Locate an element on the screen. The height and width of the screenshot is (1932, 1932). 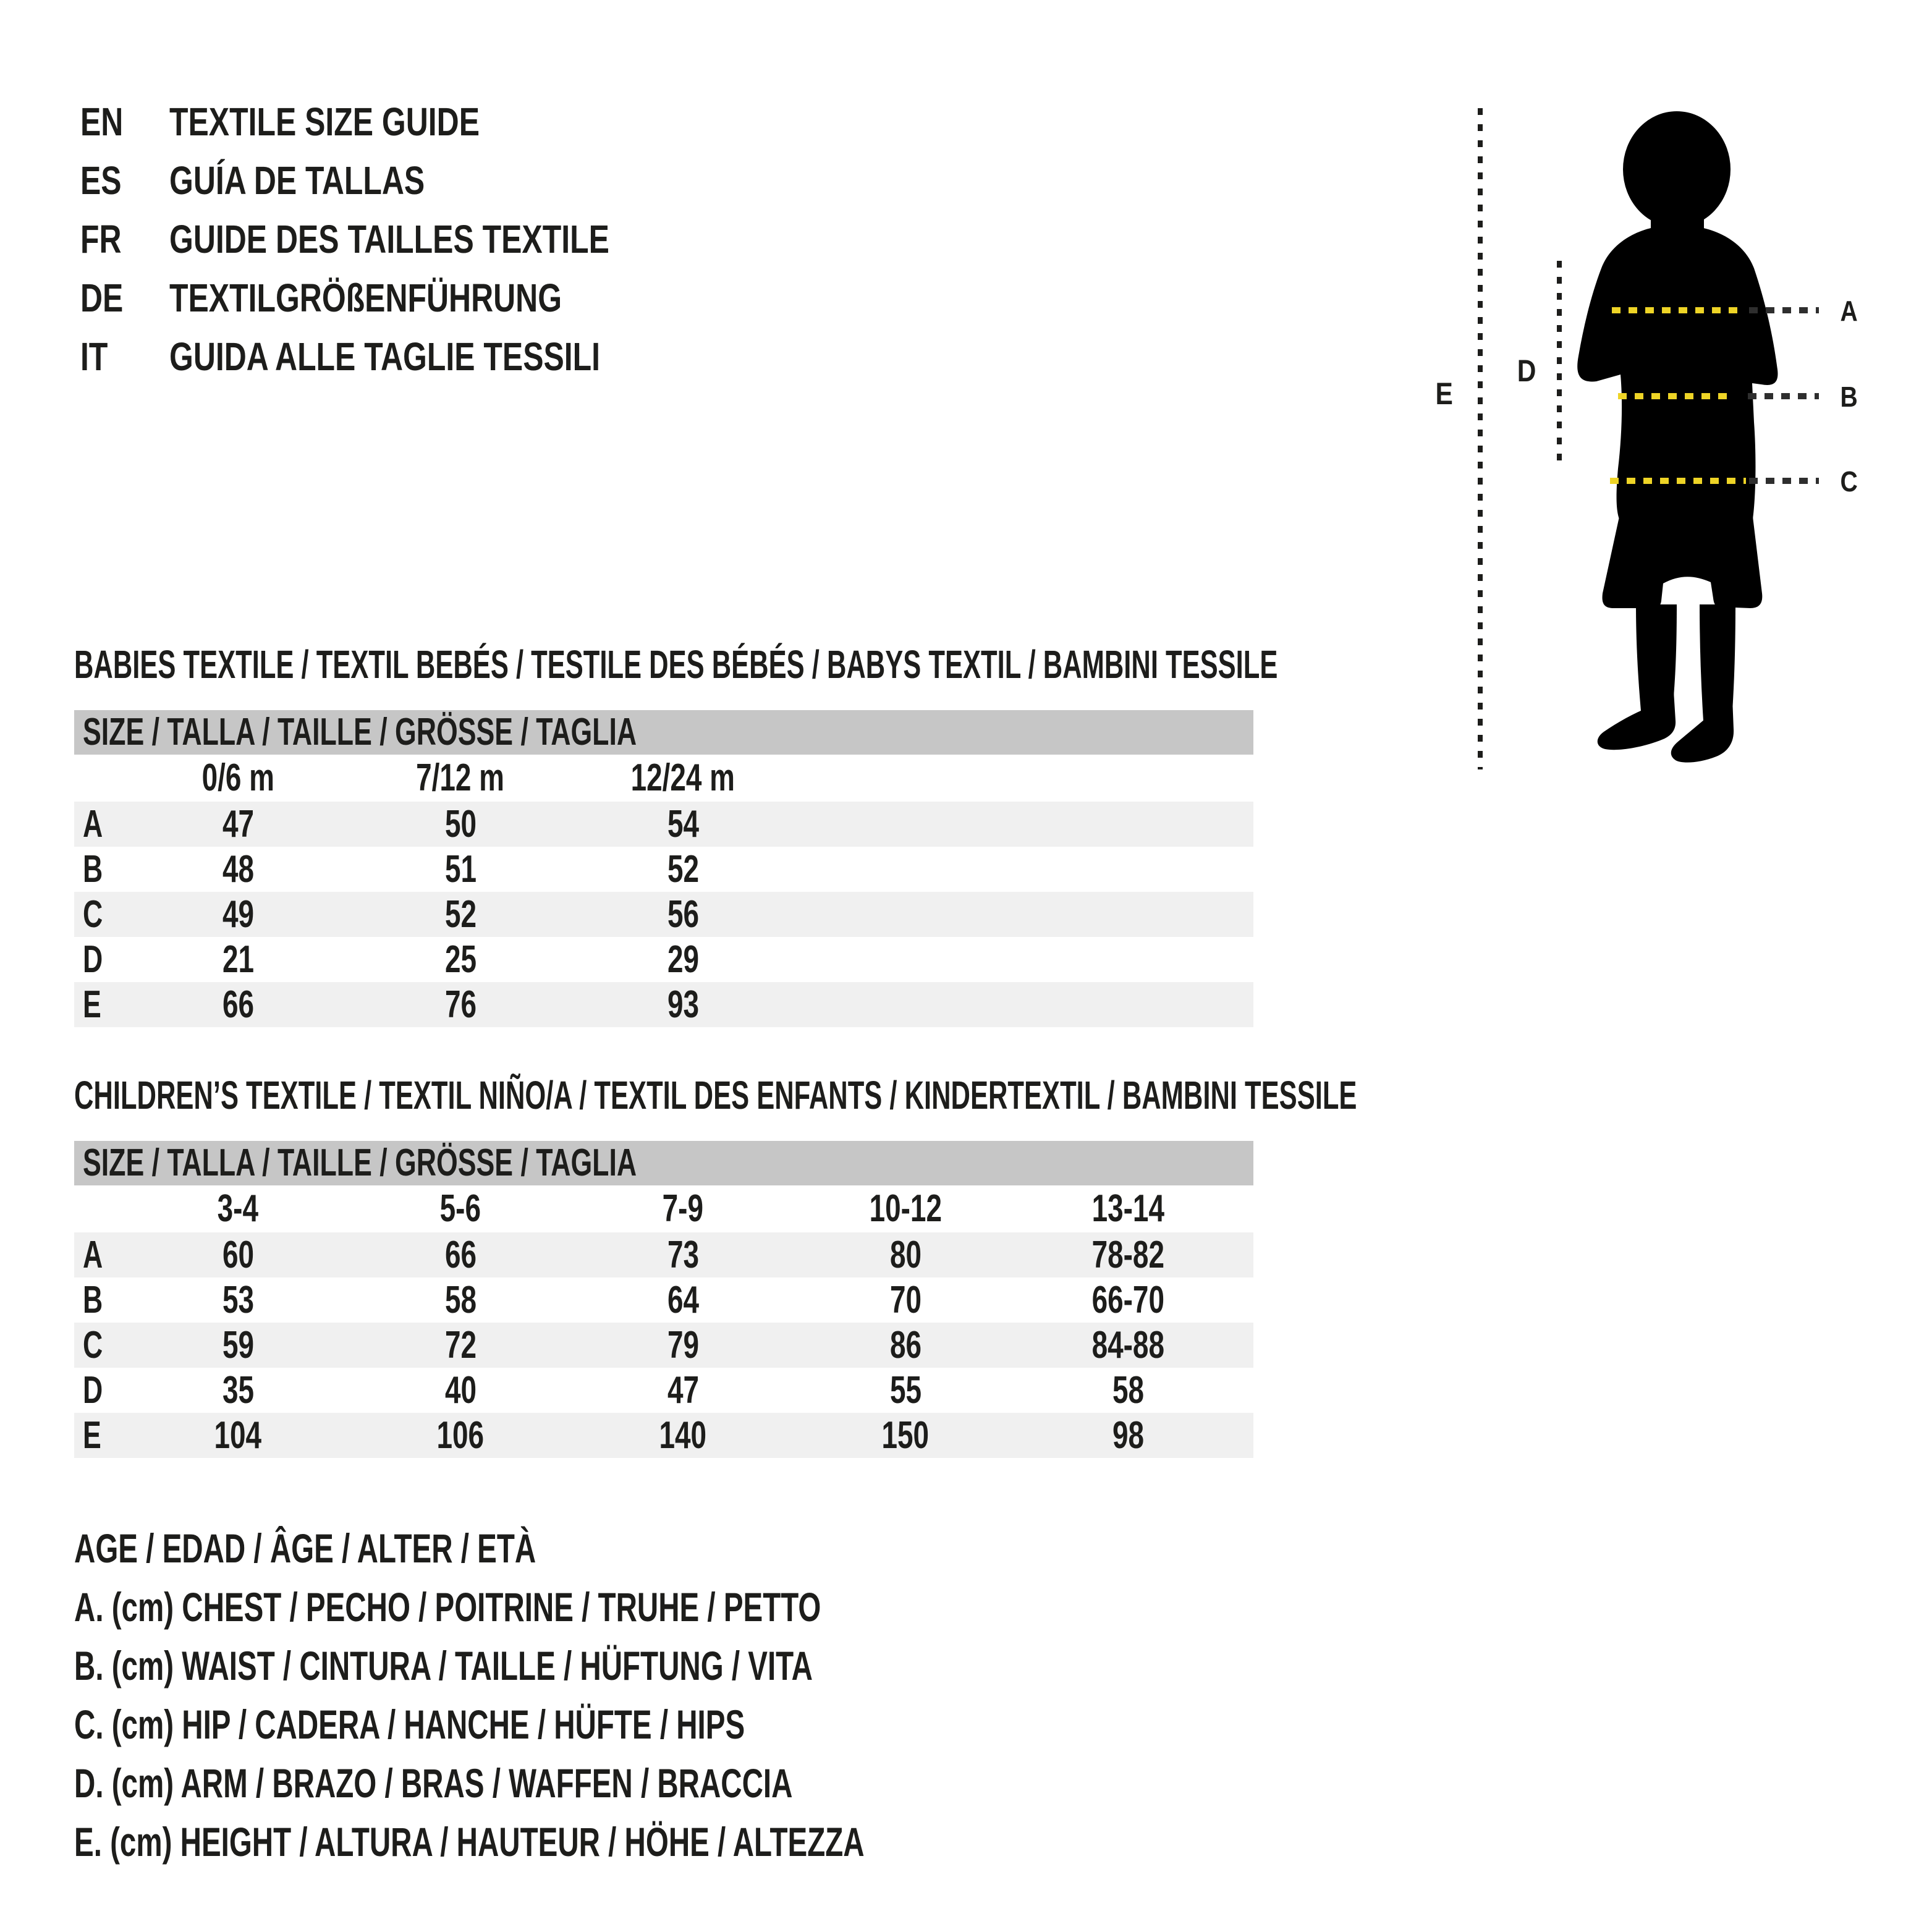
babies-column-headers: 0/6 m 7/12 m 12/24 m is located at coordinates (663, 778).